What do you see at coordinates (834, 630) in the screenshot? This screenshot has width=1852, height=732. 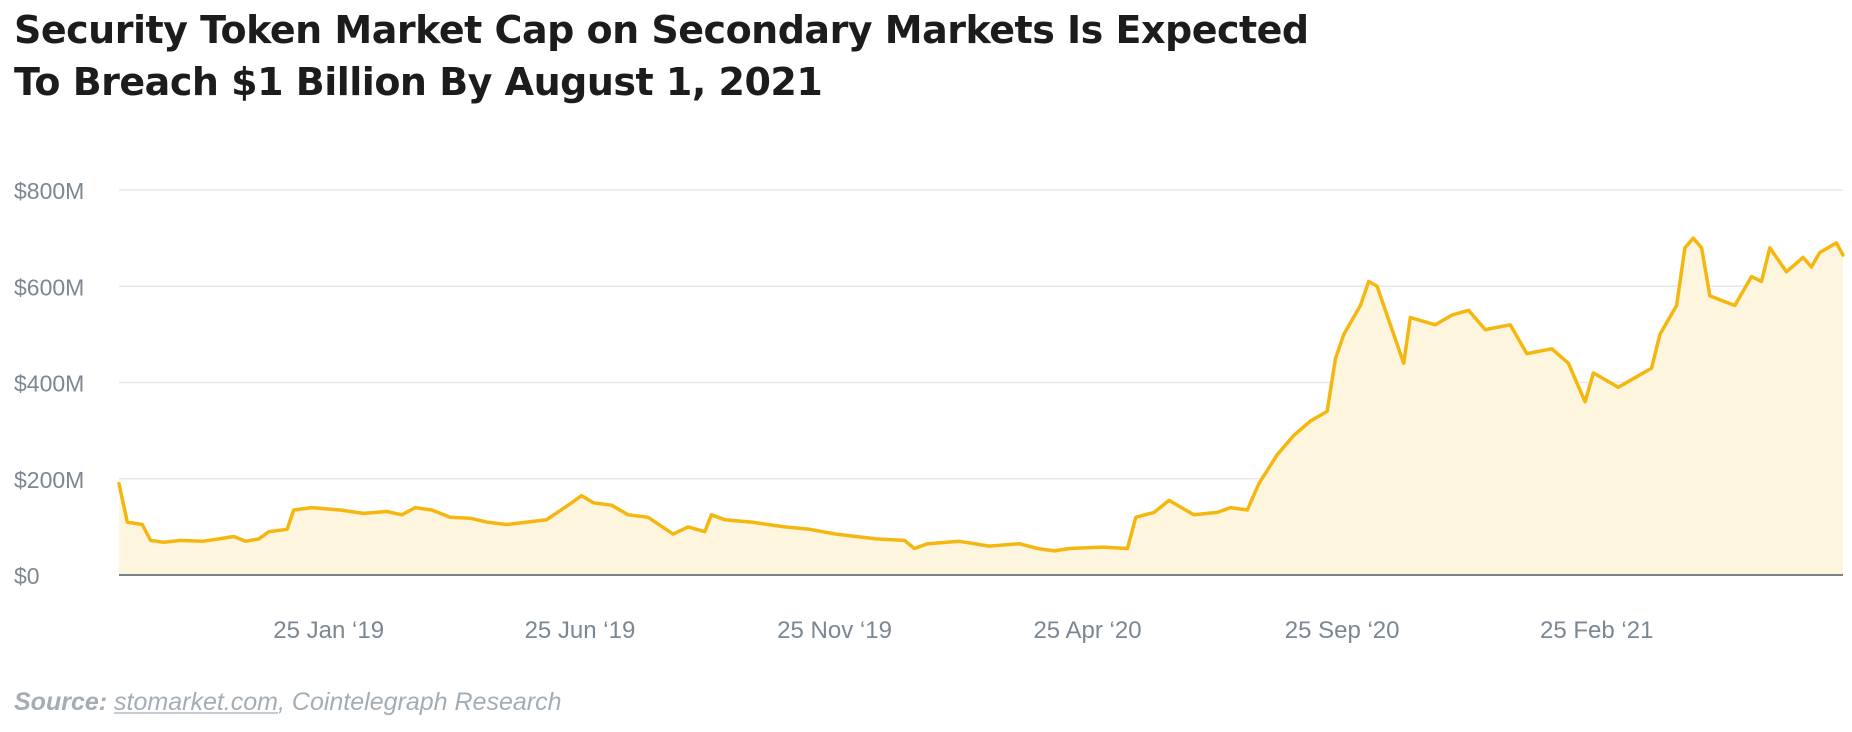 I see `x-tick-label: 25 Nov ‘19` at bounding box center [834, 630].